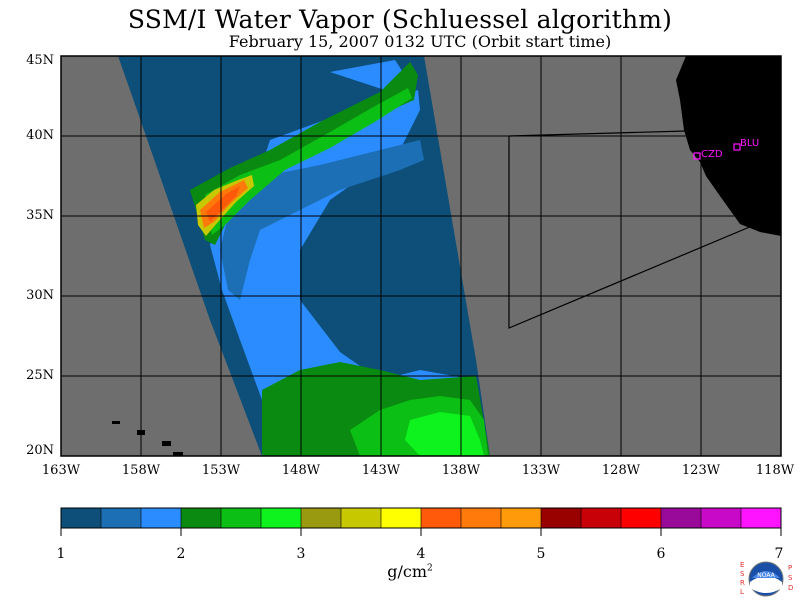 The image size is (800, 604). I want to click on lon-label-118w: 118W, so click(775, 470).